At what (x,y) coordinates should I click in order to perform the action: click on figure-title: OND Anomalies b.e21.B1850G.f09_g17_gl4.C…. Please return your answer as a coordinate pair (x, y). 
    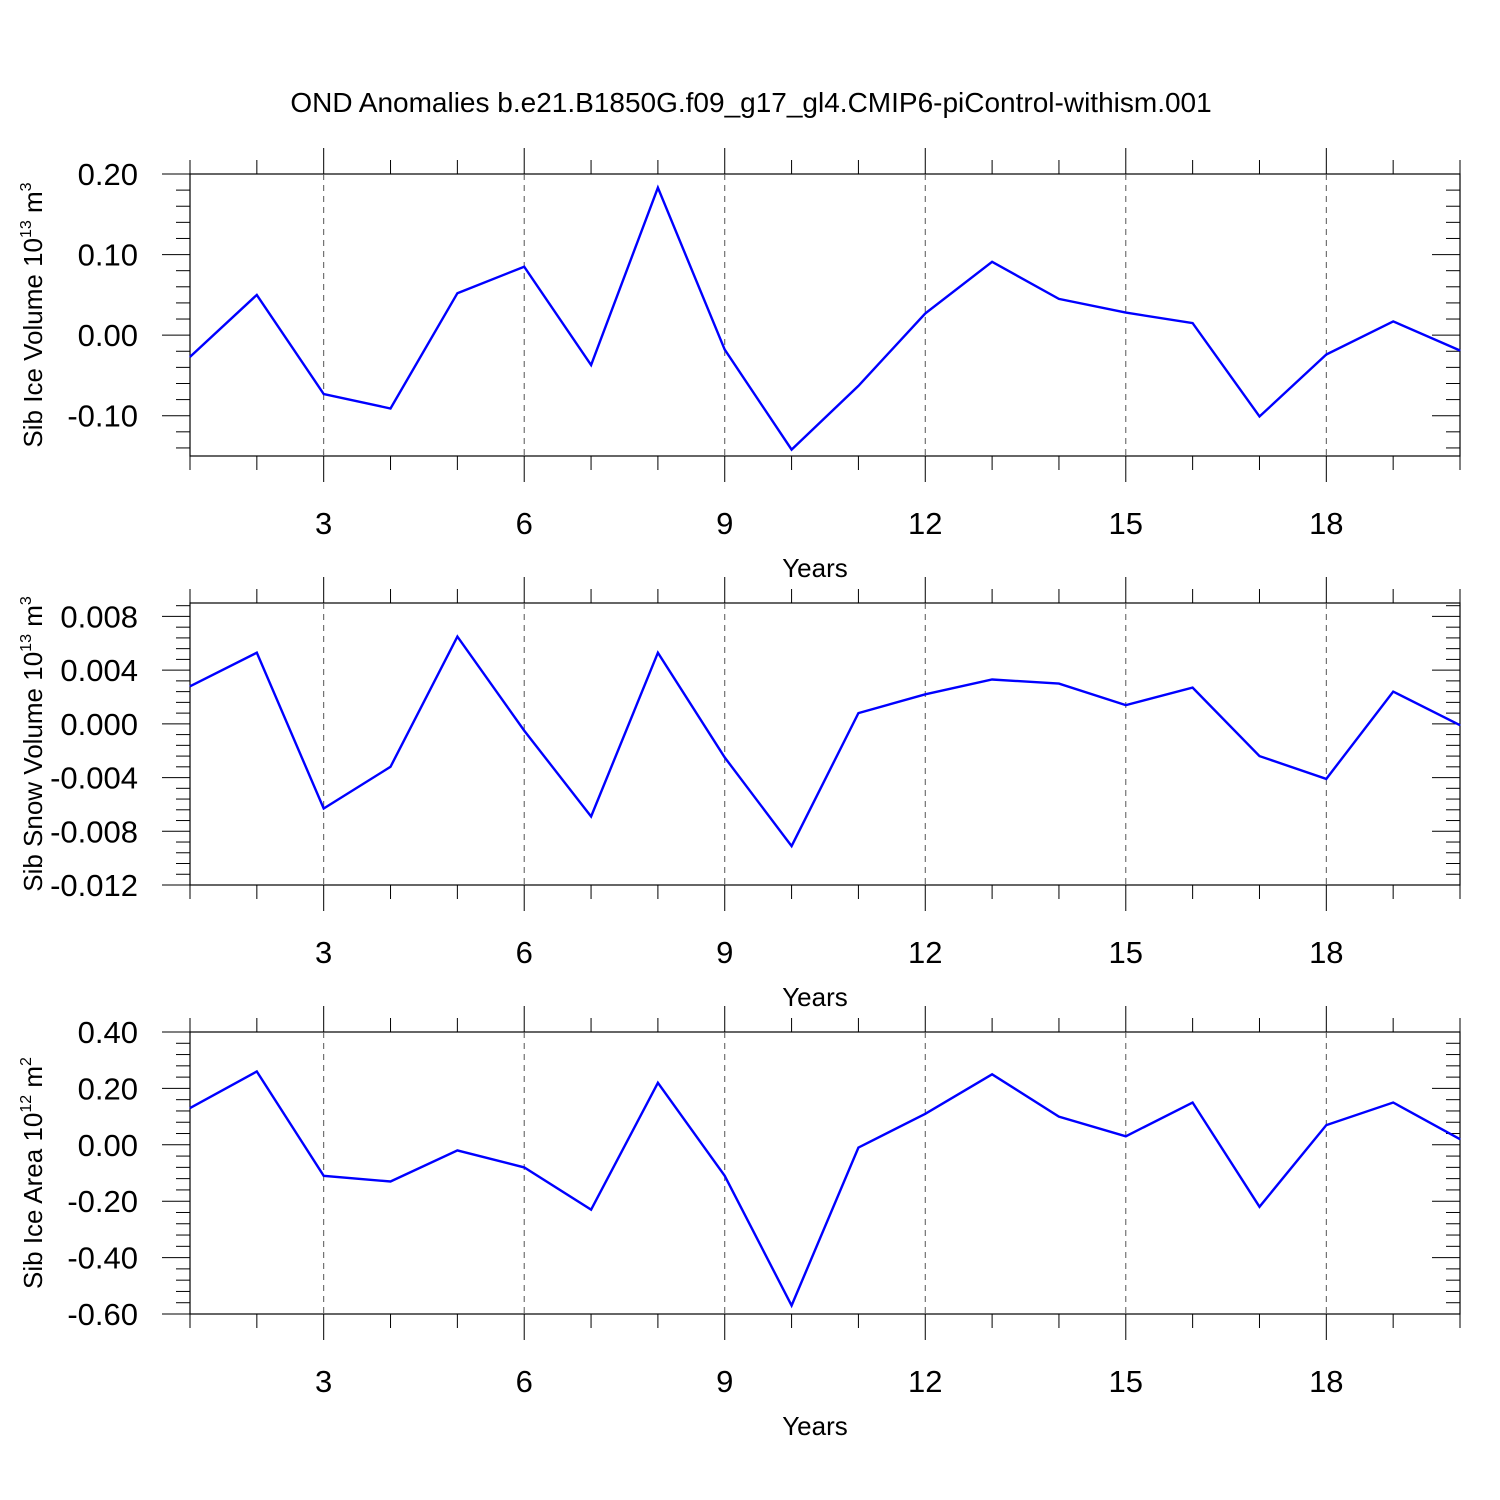
    Looking at the image, I should click on (750, 102).